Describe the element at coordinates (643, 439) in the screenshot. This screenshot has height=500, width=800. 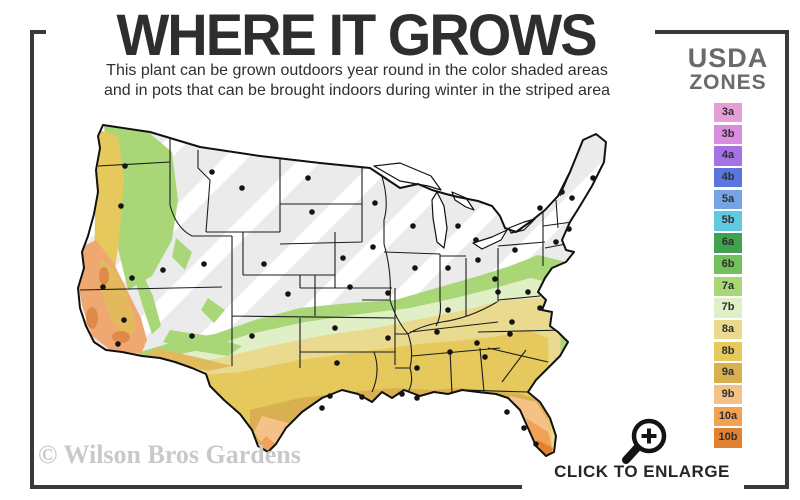
I see `zoom-icon` at that location.